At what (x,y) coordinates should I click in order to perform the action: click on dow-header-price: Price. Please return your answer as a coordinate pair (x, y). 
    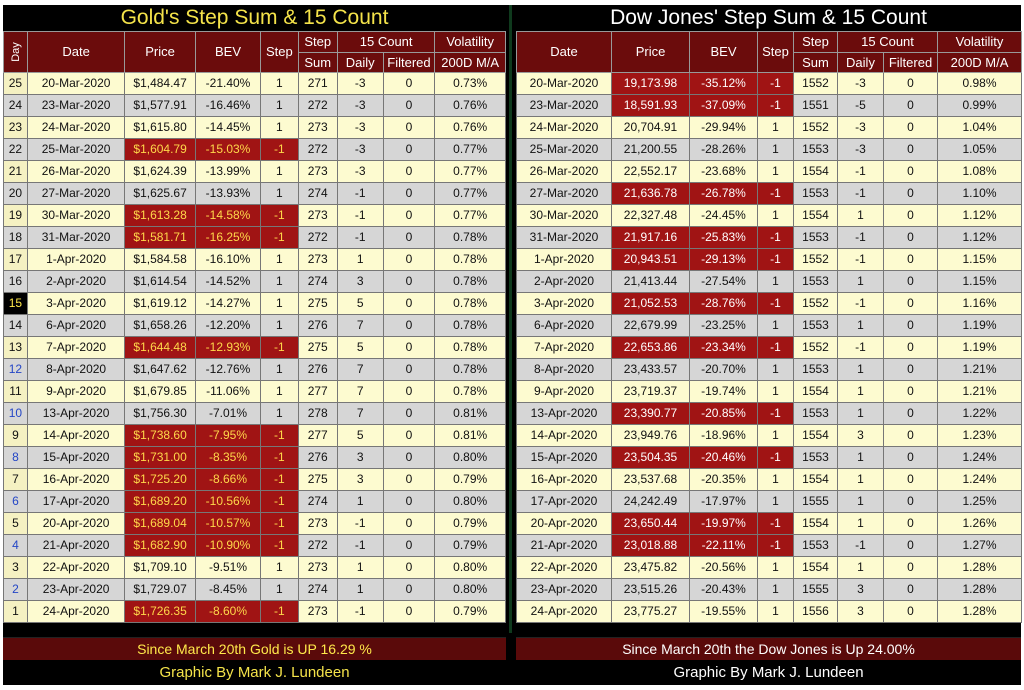
    Looking at the image, I should click on (650, 52).